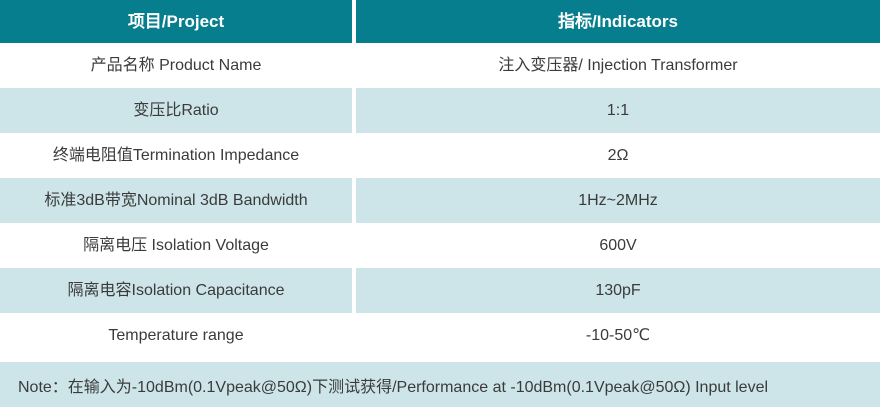  What do you see at coordinates (618, 245) in the screenshot?
I see `row-value: 600V` at bounding box center [618, 245].